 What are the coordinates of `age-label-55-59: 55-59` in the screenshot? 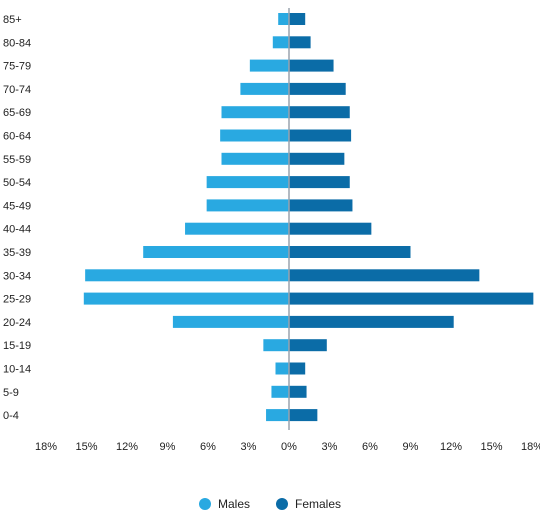 It's located at (17, 160).